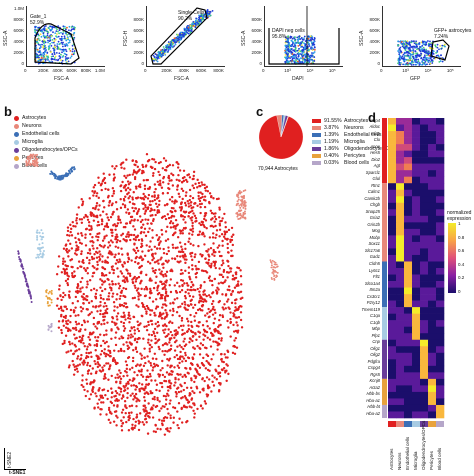 The height and width of the screenshot is (476, 474). Describe the element at coordinates (360, 302) in the screenshot. I see `gene-label: P2ry12` at that location.